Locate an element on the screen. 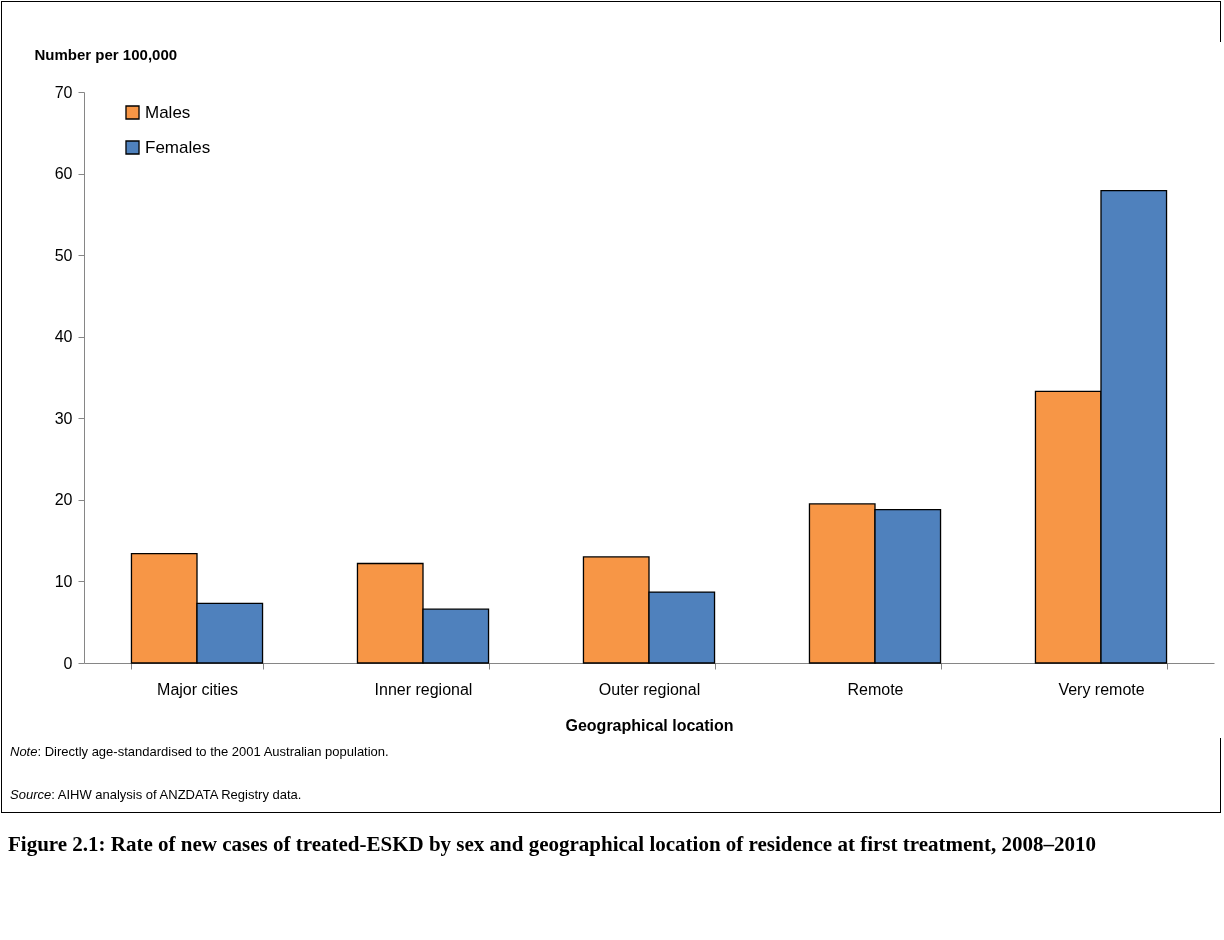 The height and width of the screenshot is (940, 1224). source-note: Source: AIHW analysis of ANZDATA Registry data. is located at coordinates (156, 795).